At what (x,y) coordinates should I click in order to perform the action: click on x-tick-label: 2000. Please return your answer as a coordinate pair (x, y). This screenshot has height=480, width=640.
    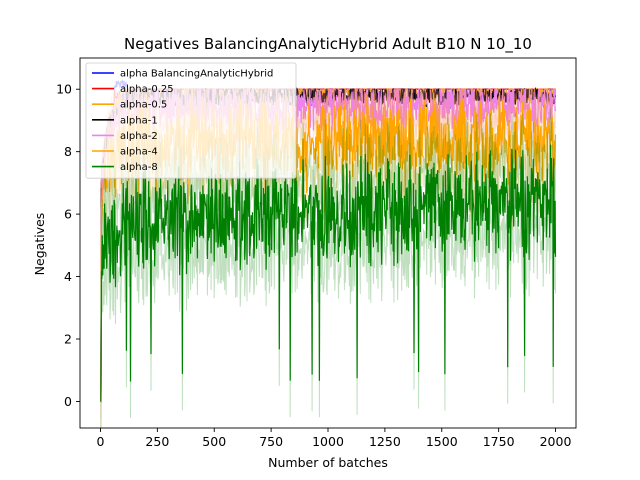
    Looking at the image, I should click on (556, 441).